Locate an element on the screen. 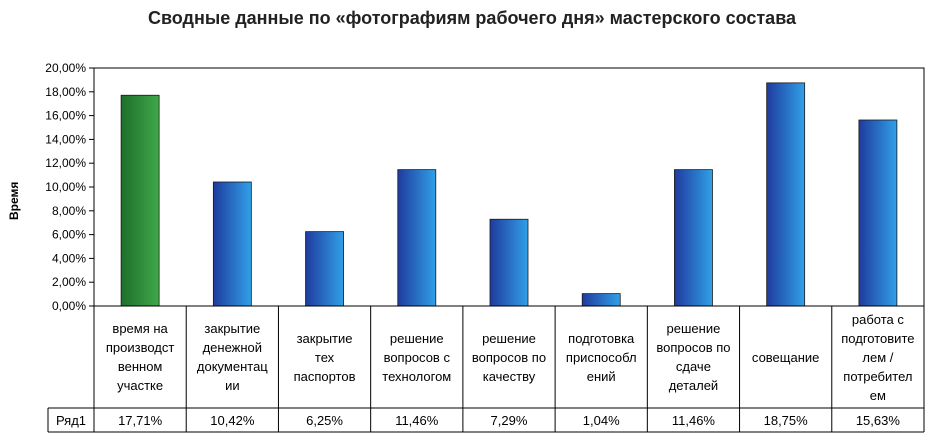  data-value-label: 18,75% is located at coordinates (785, 420).